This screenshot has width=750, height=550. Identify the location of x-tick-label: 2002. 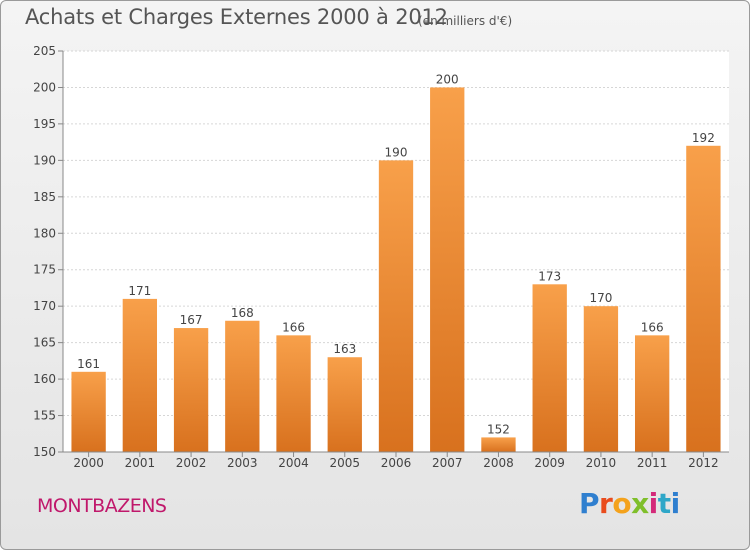
(191, 463).